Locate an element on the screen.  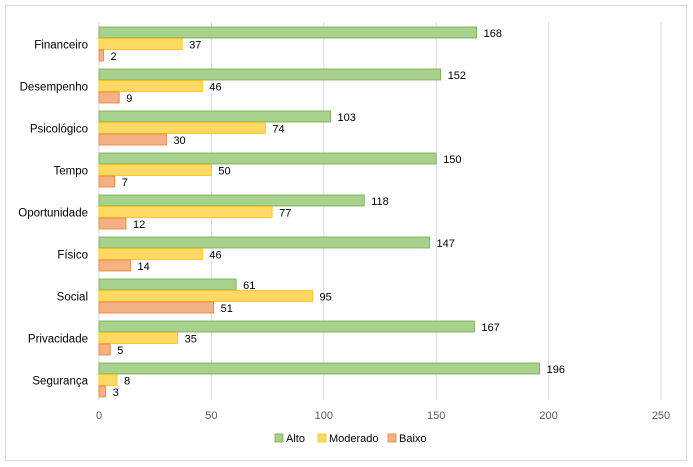
data-label: 14 is located at coordinates (143, 267).